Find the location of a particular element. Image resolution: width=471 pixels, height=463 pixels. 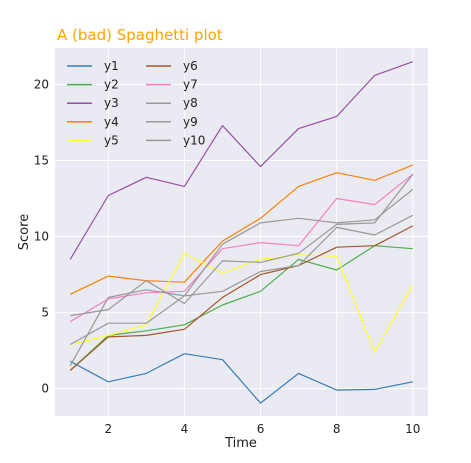

legend-label-y4: y4 is located at coordinates (111, 122).